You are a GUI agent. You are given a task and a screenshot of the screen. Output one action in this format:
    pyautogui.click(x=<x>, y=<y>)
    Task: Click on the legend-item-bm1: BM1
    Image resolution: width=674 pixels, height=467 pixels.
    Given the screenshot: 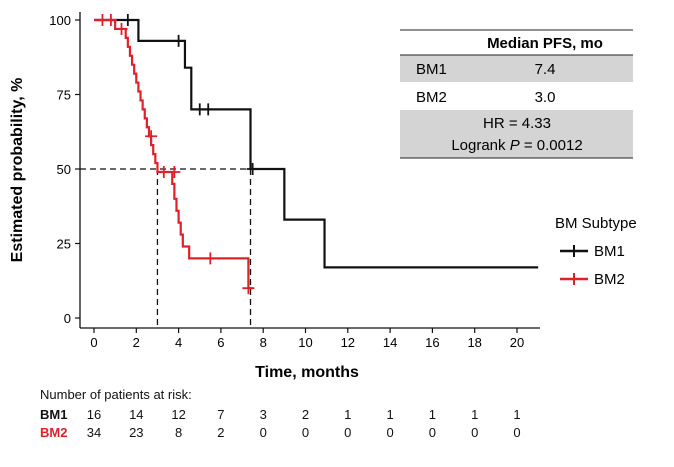 What is the action you would take?
    pyautogui.click(x=592, y=251)
    